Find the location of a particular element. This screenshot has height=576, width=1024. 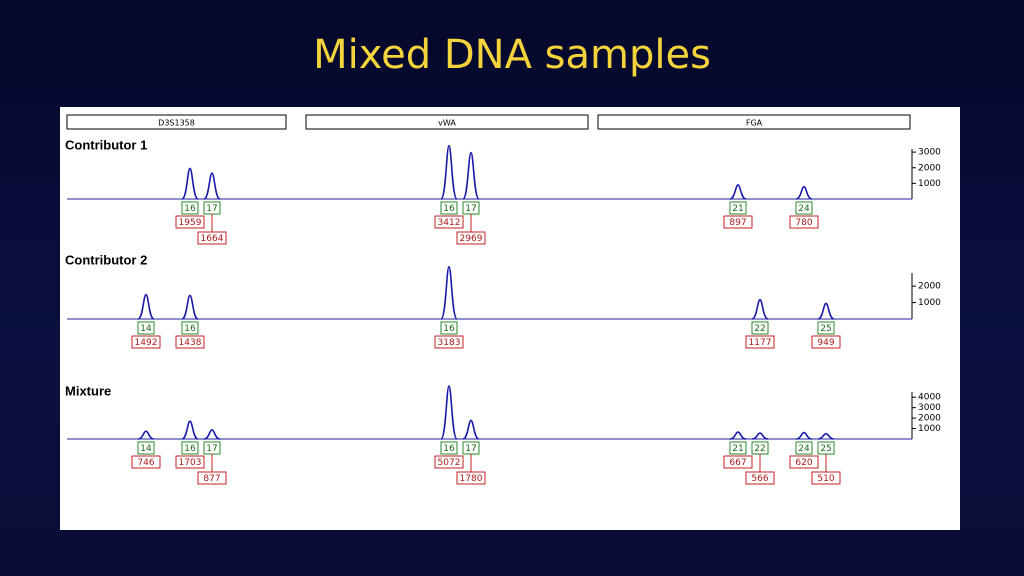

height-label: 1703 is located at coordinates (190, 463).